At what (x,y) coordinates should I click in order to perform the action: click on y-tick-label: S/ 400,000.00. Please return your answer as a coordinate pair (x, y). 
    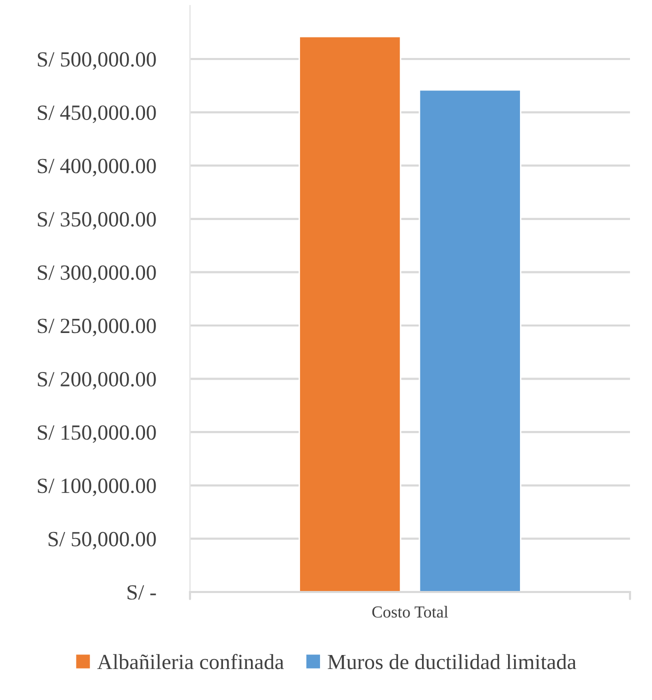
    Looking at the image, I should click on (97, 167).